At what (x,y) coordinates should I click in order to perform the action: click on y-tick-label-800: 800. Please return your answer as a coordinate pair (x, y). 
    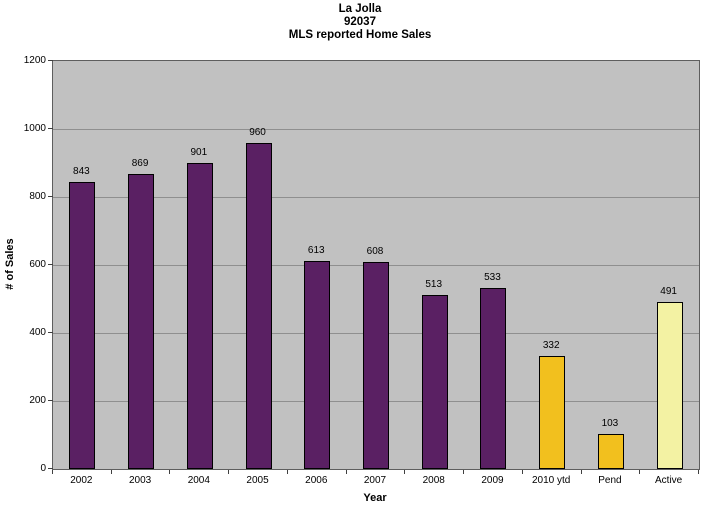
    Looking at the image, I should click on (37, 196).